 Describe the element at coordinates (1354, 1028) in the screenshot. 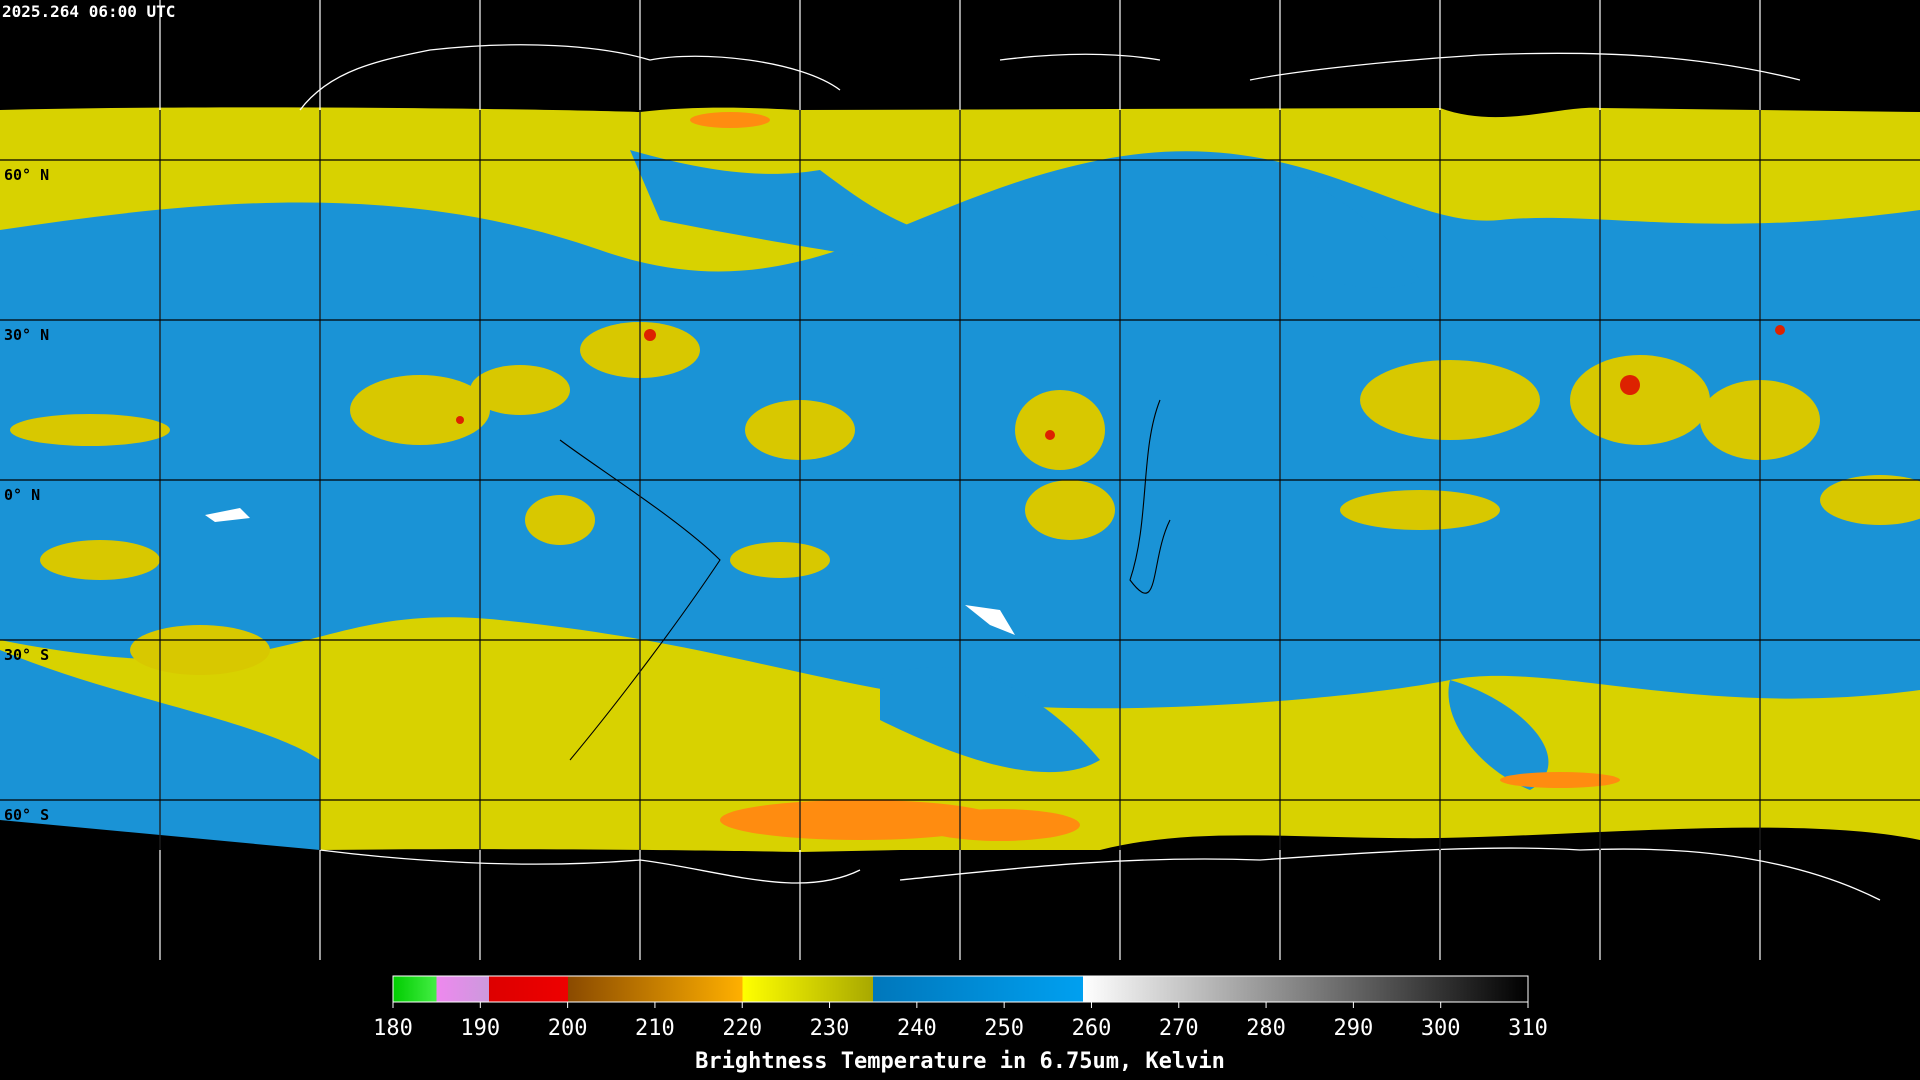

I see `colorbar-tick-label: 290` at that location.